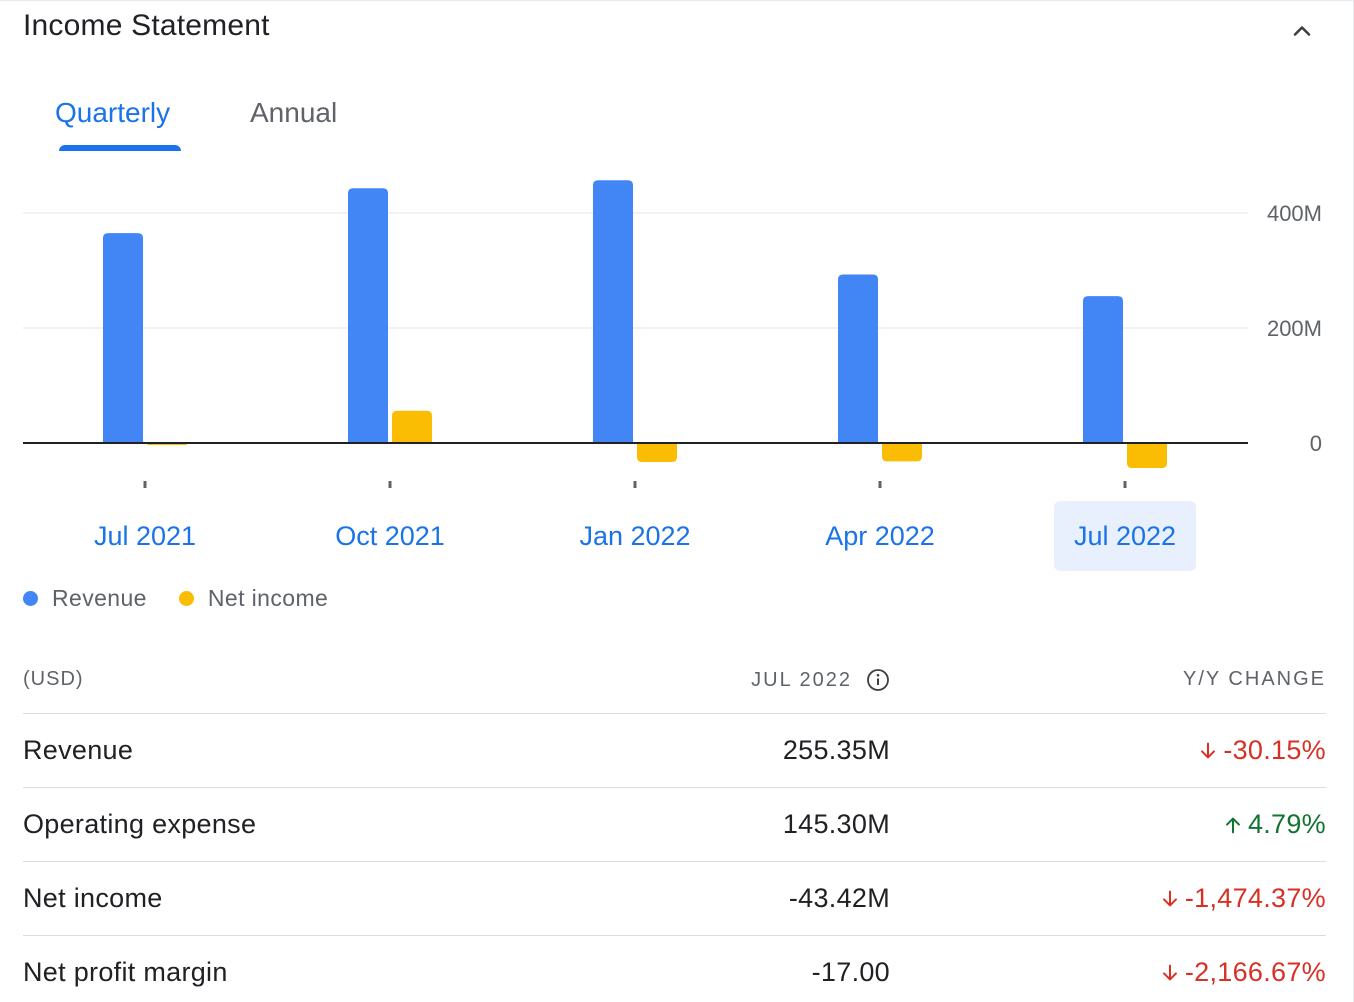  Describe the element at coordinates (836, 824) in the screenshot. I see `row-value: 145.30M` at that location.